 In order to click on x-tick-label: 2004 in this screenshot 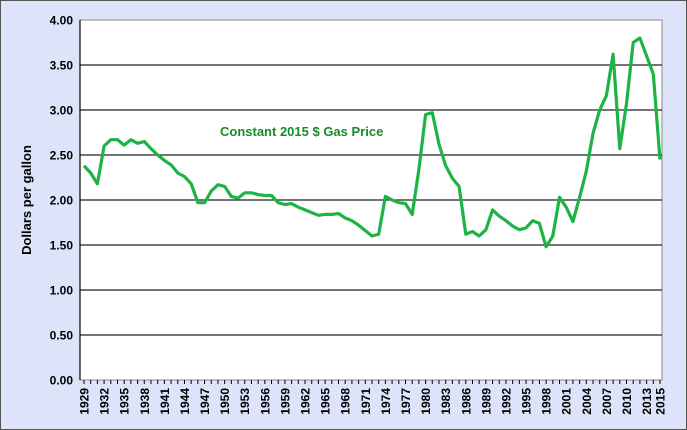, I will do `click(587, 401)`.